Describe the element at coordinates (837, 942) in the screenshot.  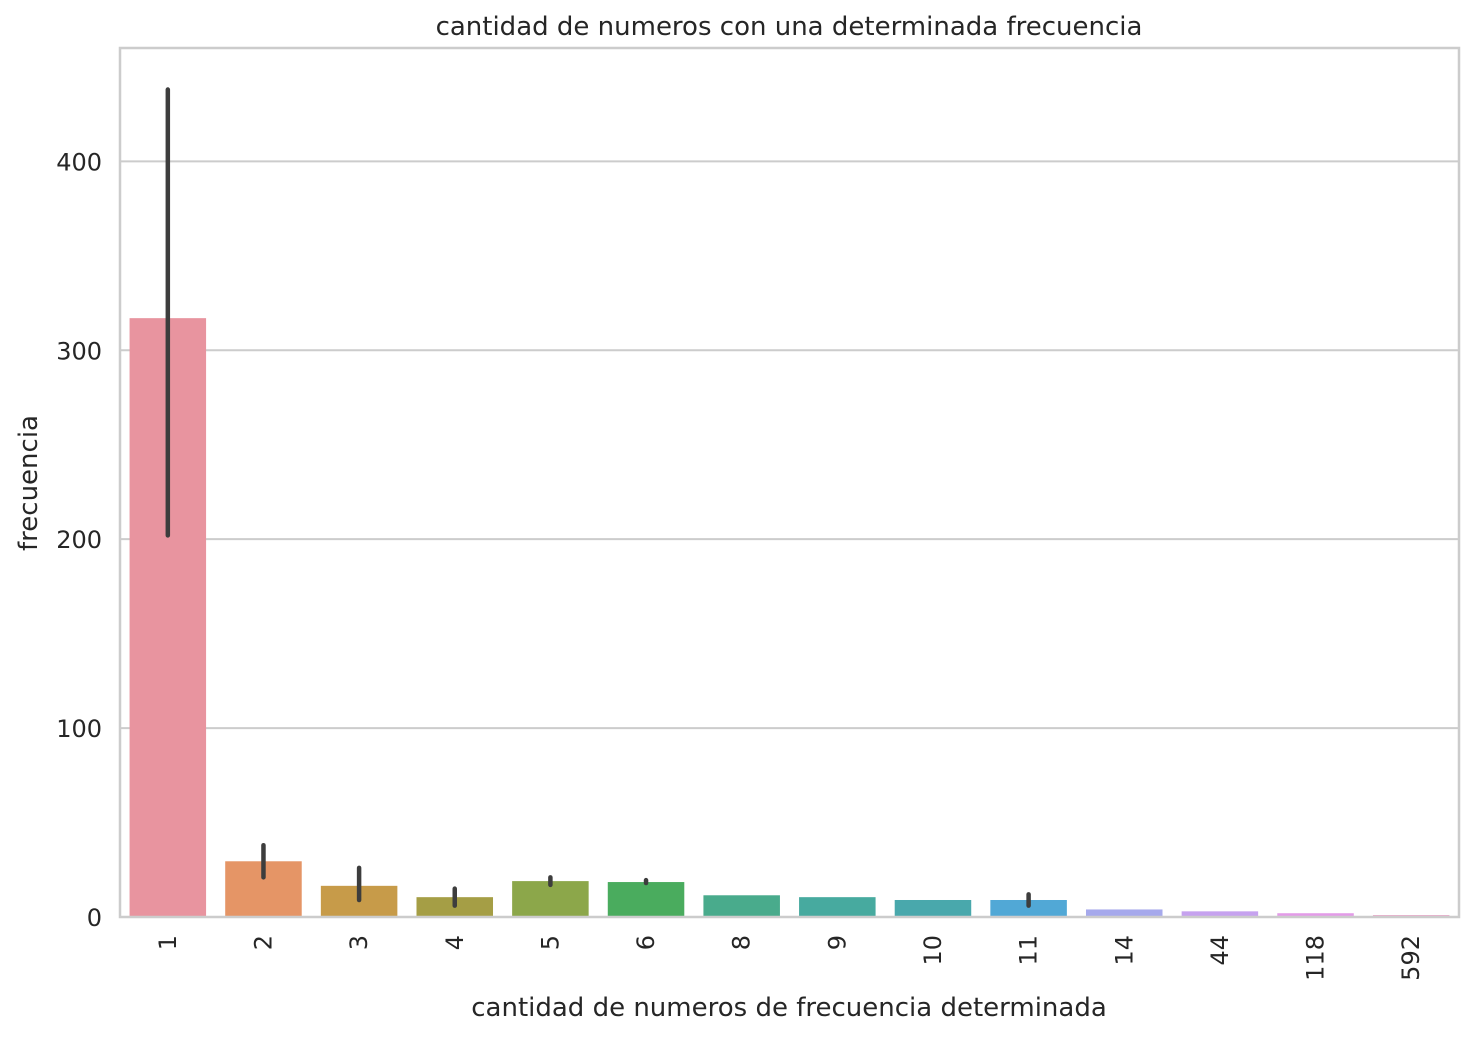
I see `x-tick-label: 9` at that location.